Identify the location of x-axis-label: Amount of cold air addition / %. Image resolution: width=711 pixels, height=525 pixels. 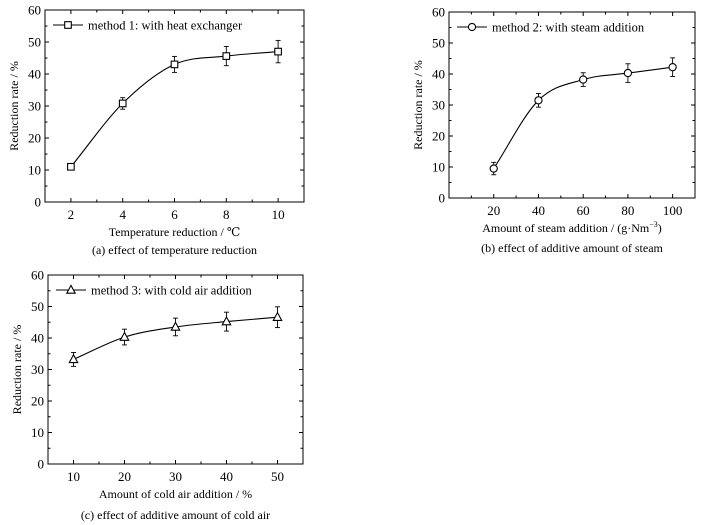
(175, 494).